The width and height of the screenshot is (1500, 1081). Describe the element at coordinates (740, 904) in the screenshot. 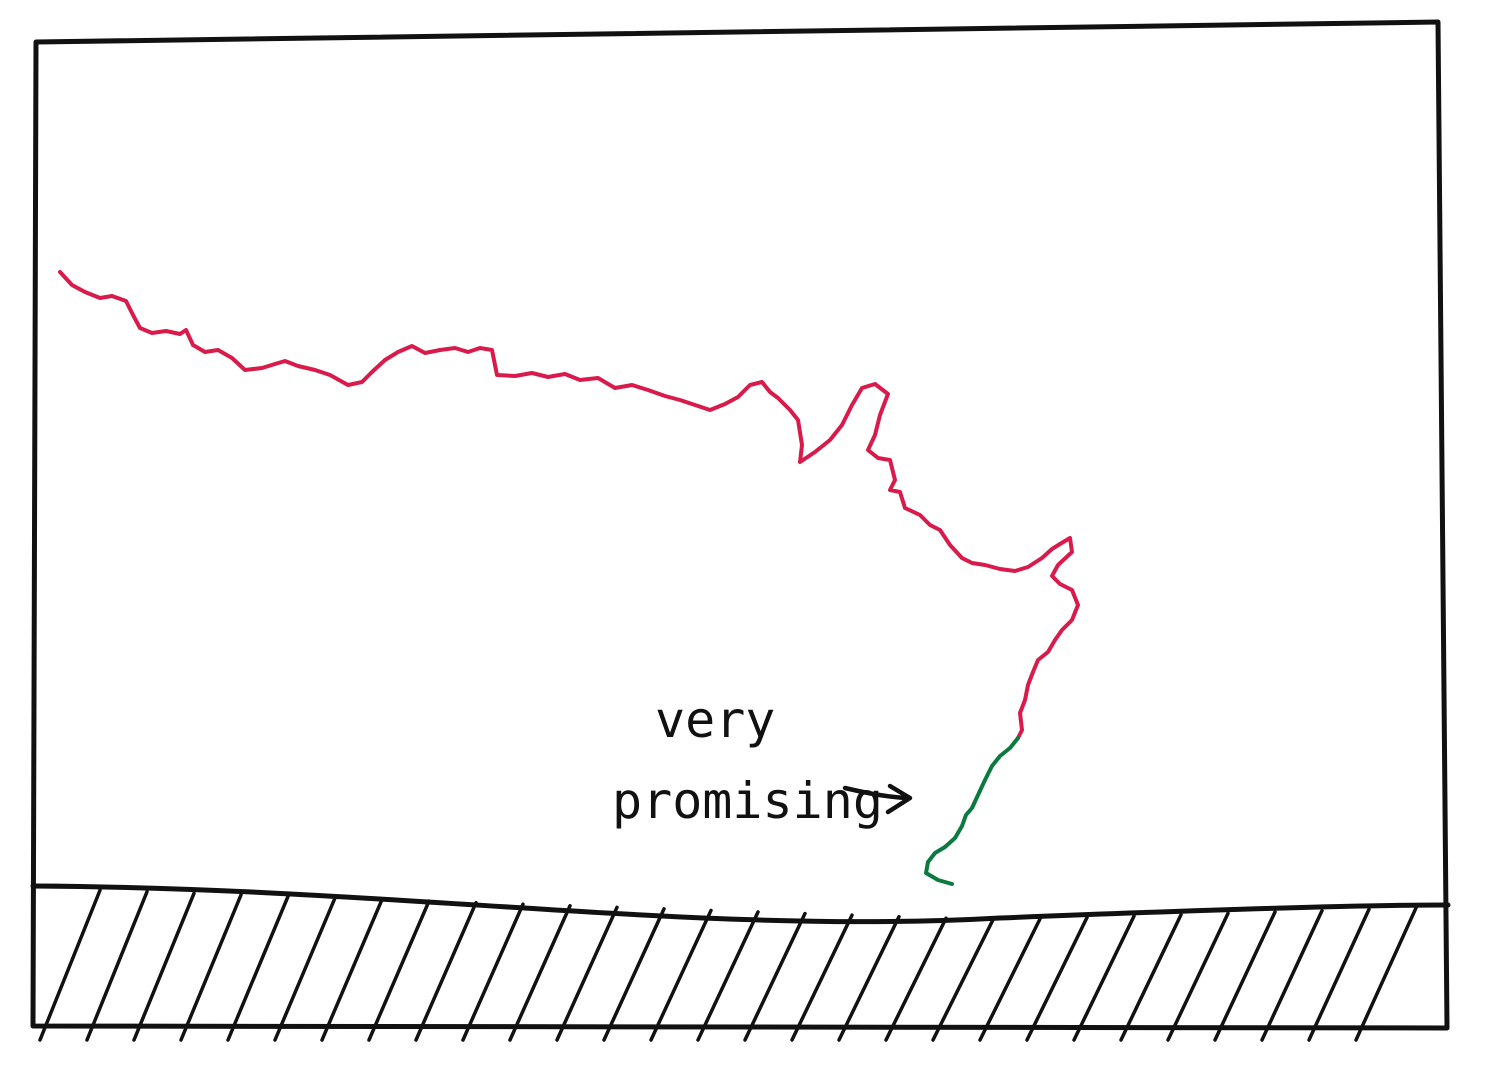

I see `ground-surface-line` at that location.